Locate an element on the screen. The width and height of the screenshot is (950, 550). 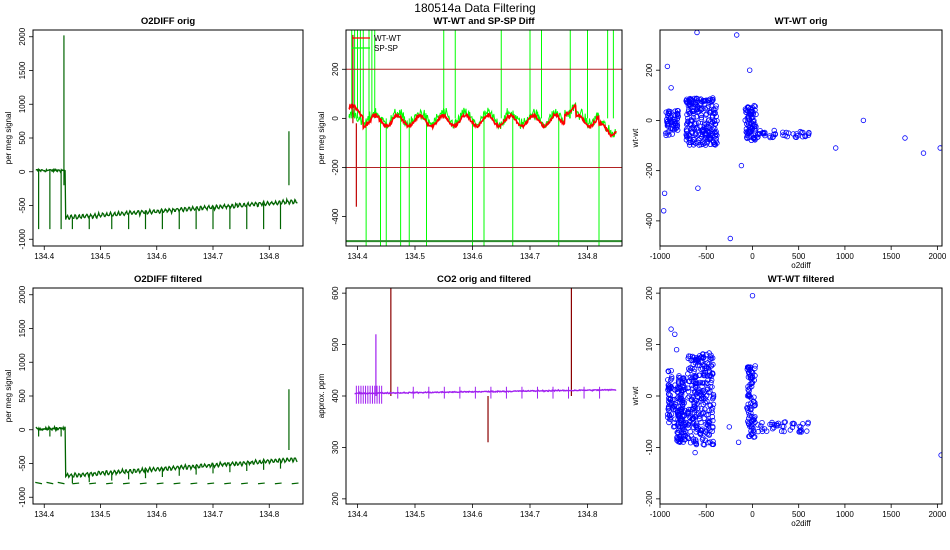
y-axis-label: per meg signal is located at coordinates (8, 138).